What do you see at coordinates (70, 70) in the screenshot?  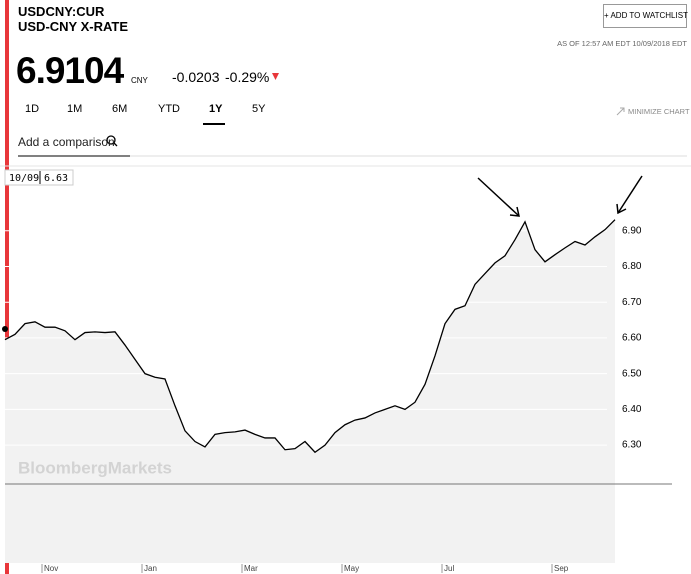 I see `price: 6.9104` at bounding box center [70, 70].